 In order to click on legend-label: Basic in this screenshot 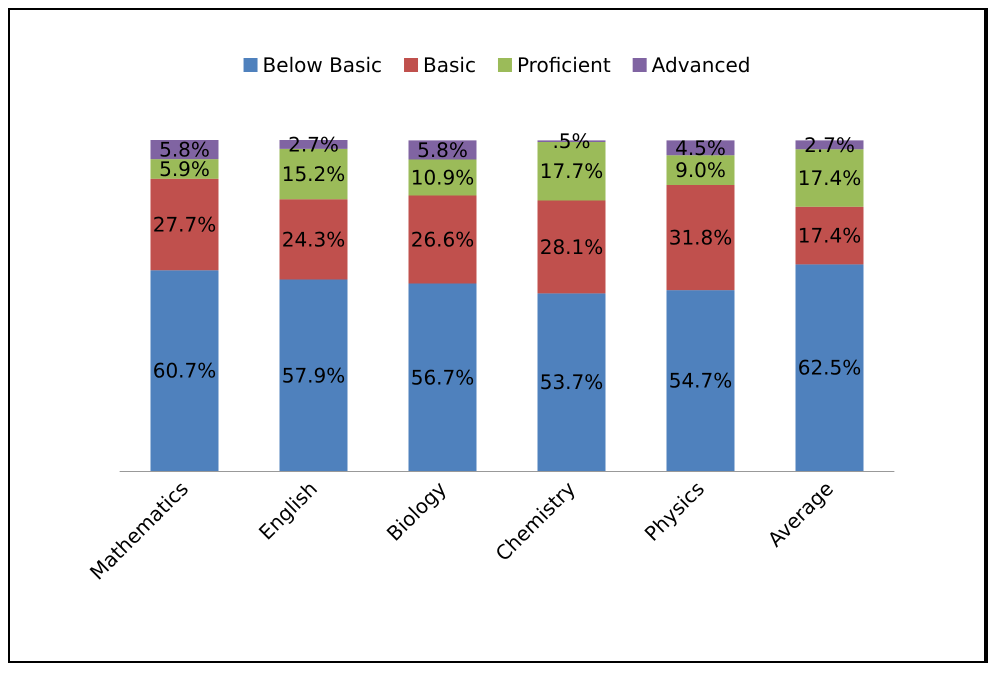, I will do `click(449, 65)`.